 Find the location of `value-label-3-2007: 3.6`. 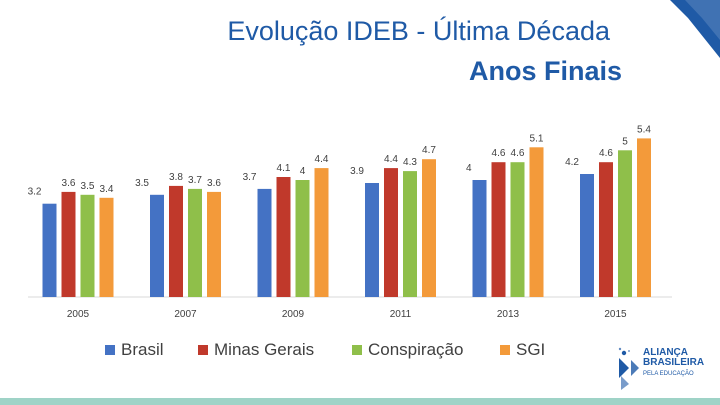

value-label-3-2007: 3.6 is located at coordinates (214, 183).